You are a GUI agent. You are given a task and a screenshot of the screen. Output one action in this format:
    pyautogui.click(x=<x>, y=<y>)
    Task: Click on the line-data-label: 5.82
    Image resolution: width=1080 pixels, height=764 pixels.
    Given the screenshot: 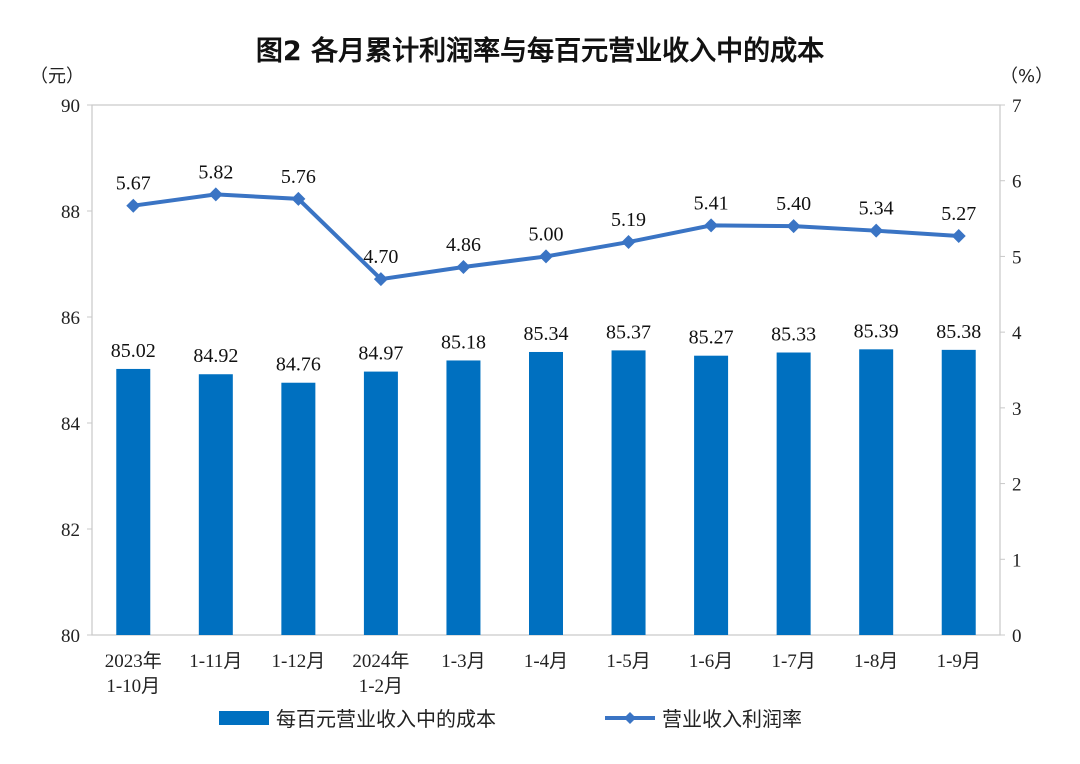 What is the action you would take?
    pyautogui.click(x=215, y=172)
    